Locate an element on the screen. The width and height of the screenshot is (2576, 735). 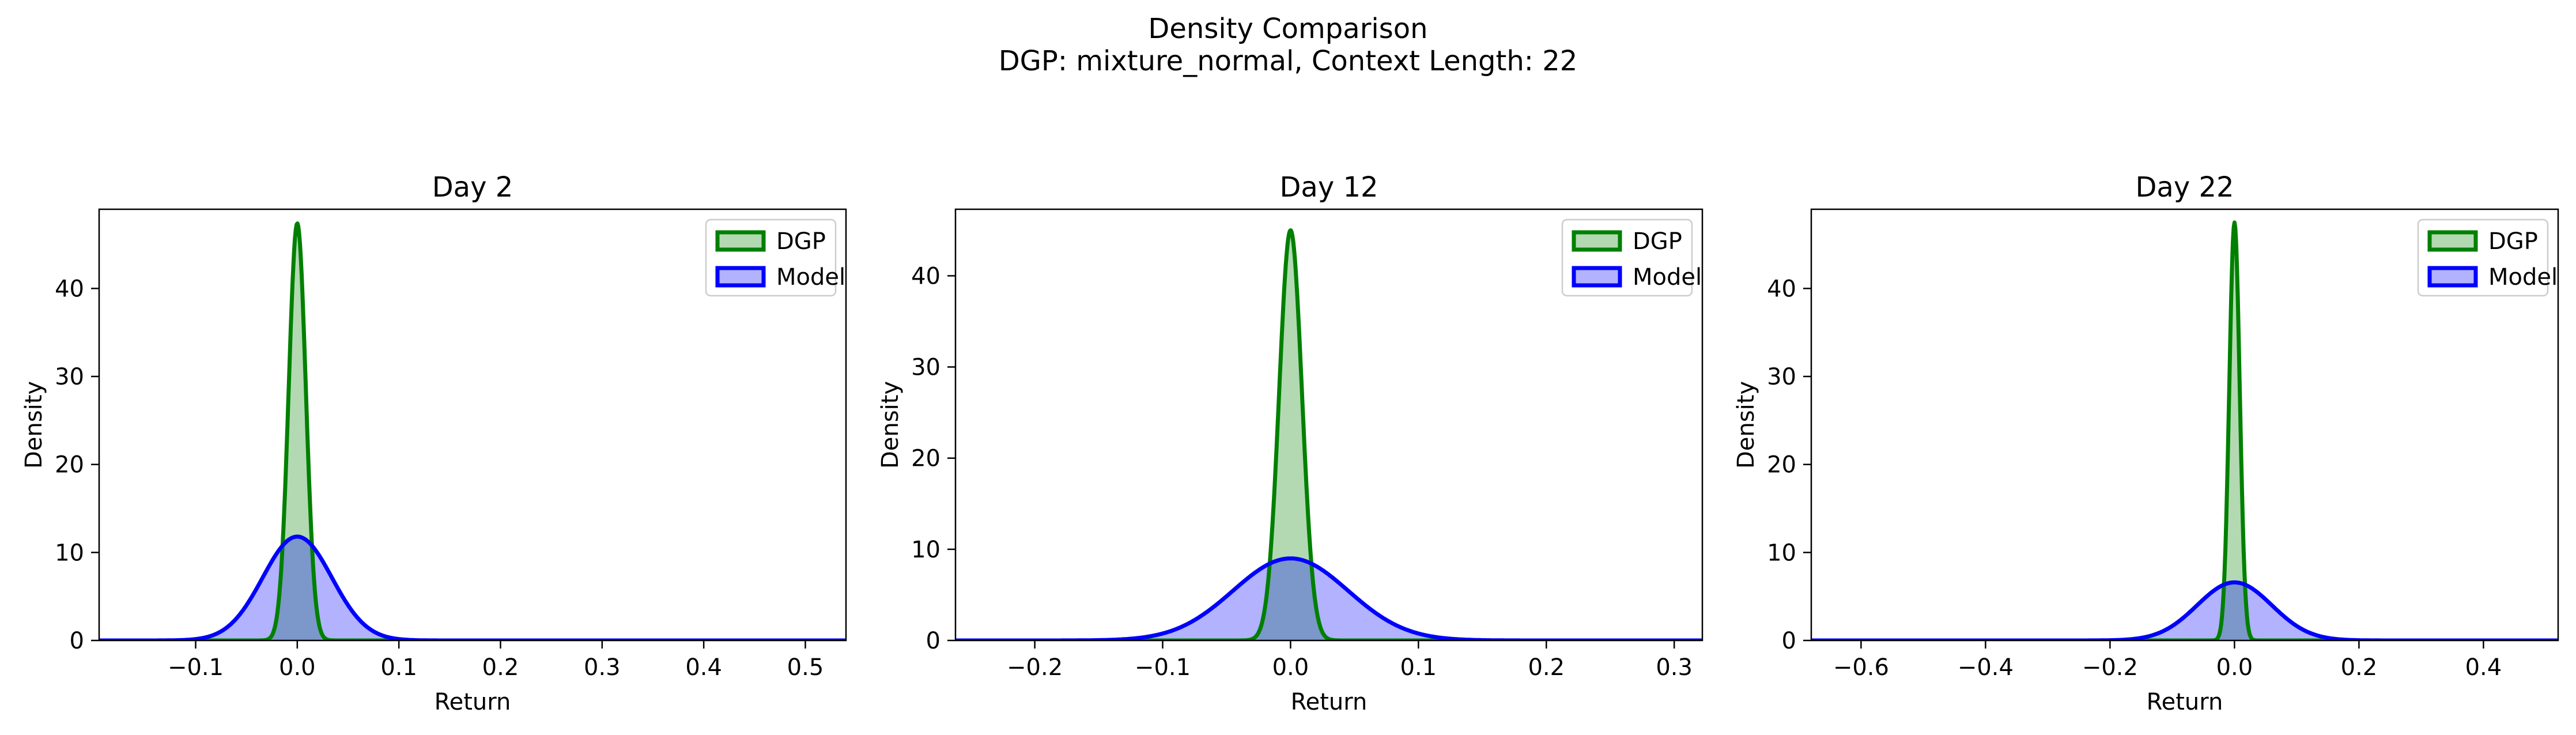
figure-subtitle: DGP: mixture_normal, Context Length: 22 is located at coordinates (1288, 61).